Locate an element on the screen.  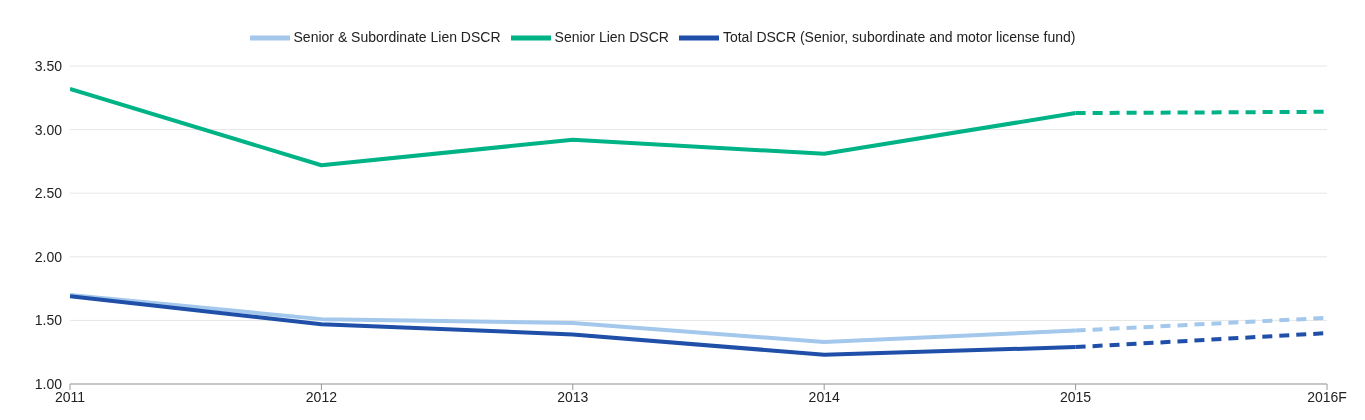
legend-label: Senior & Subordinate Lien DSCR is located at coordinates (397, 36).